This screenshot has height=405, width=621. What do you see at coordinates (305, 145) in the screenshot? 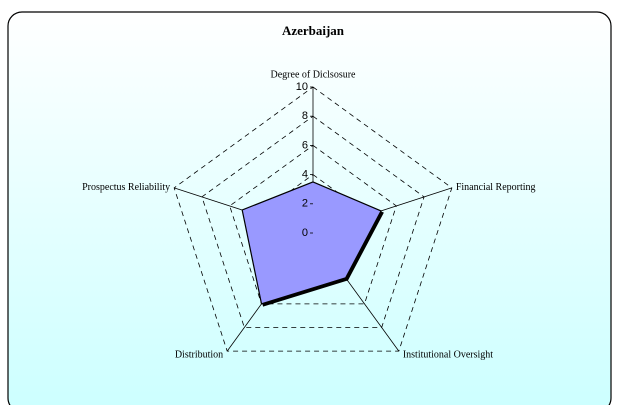
I see `r-tick-label: 6` at bounding box center [305, 145].